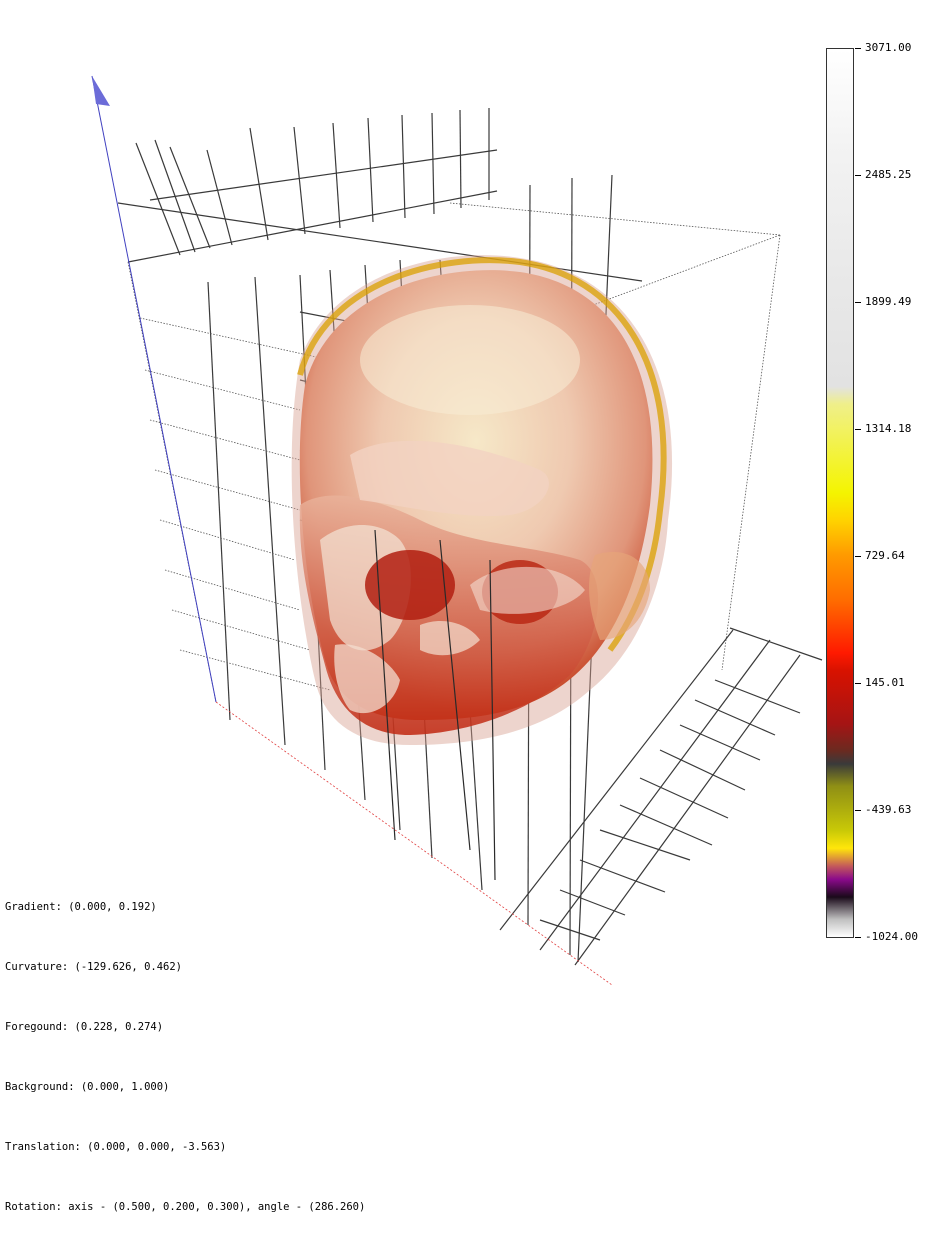 Image resolution: width=937 pixels, height=1237 pixels. What do you see at coordinates (101, 91) in the screenshot?
I see `arrow-icon` at bounding box center [101, 91].